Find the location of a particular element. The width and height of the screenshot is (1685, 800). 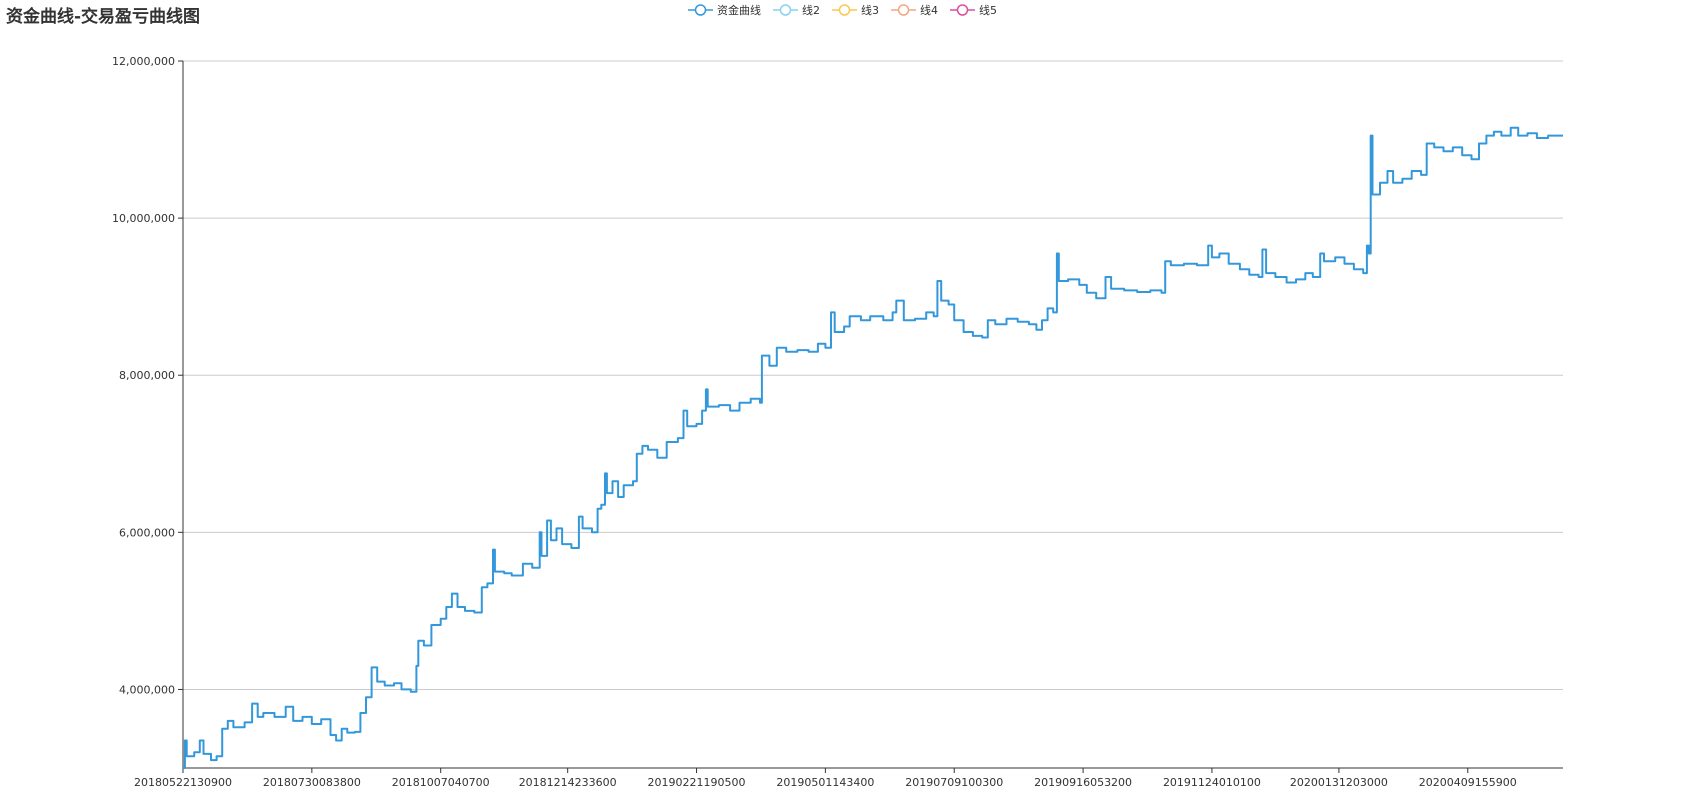

chart-title: 资金曲线-交易盈亏曲线图 is located at coordinates (103, 17).